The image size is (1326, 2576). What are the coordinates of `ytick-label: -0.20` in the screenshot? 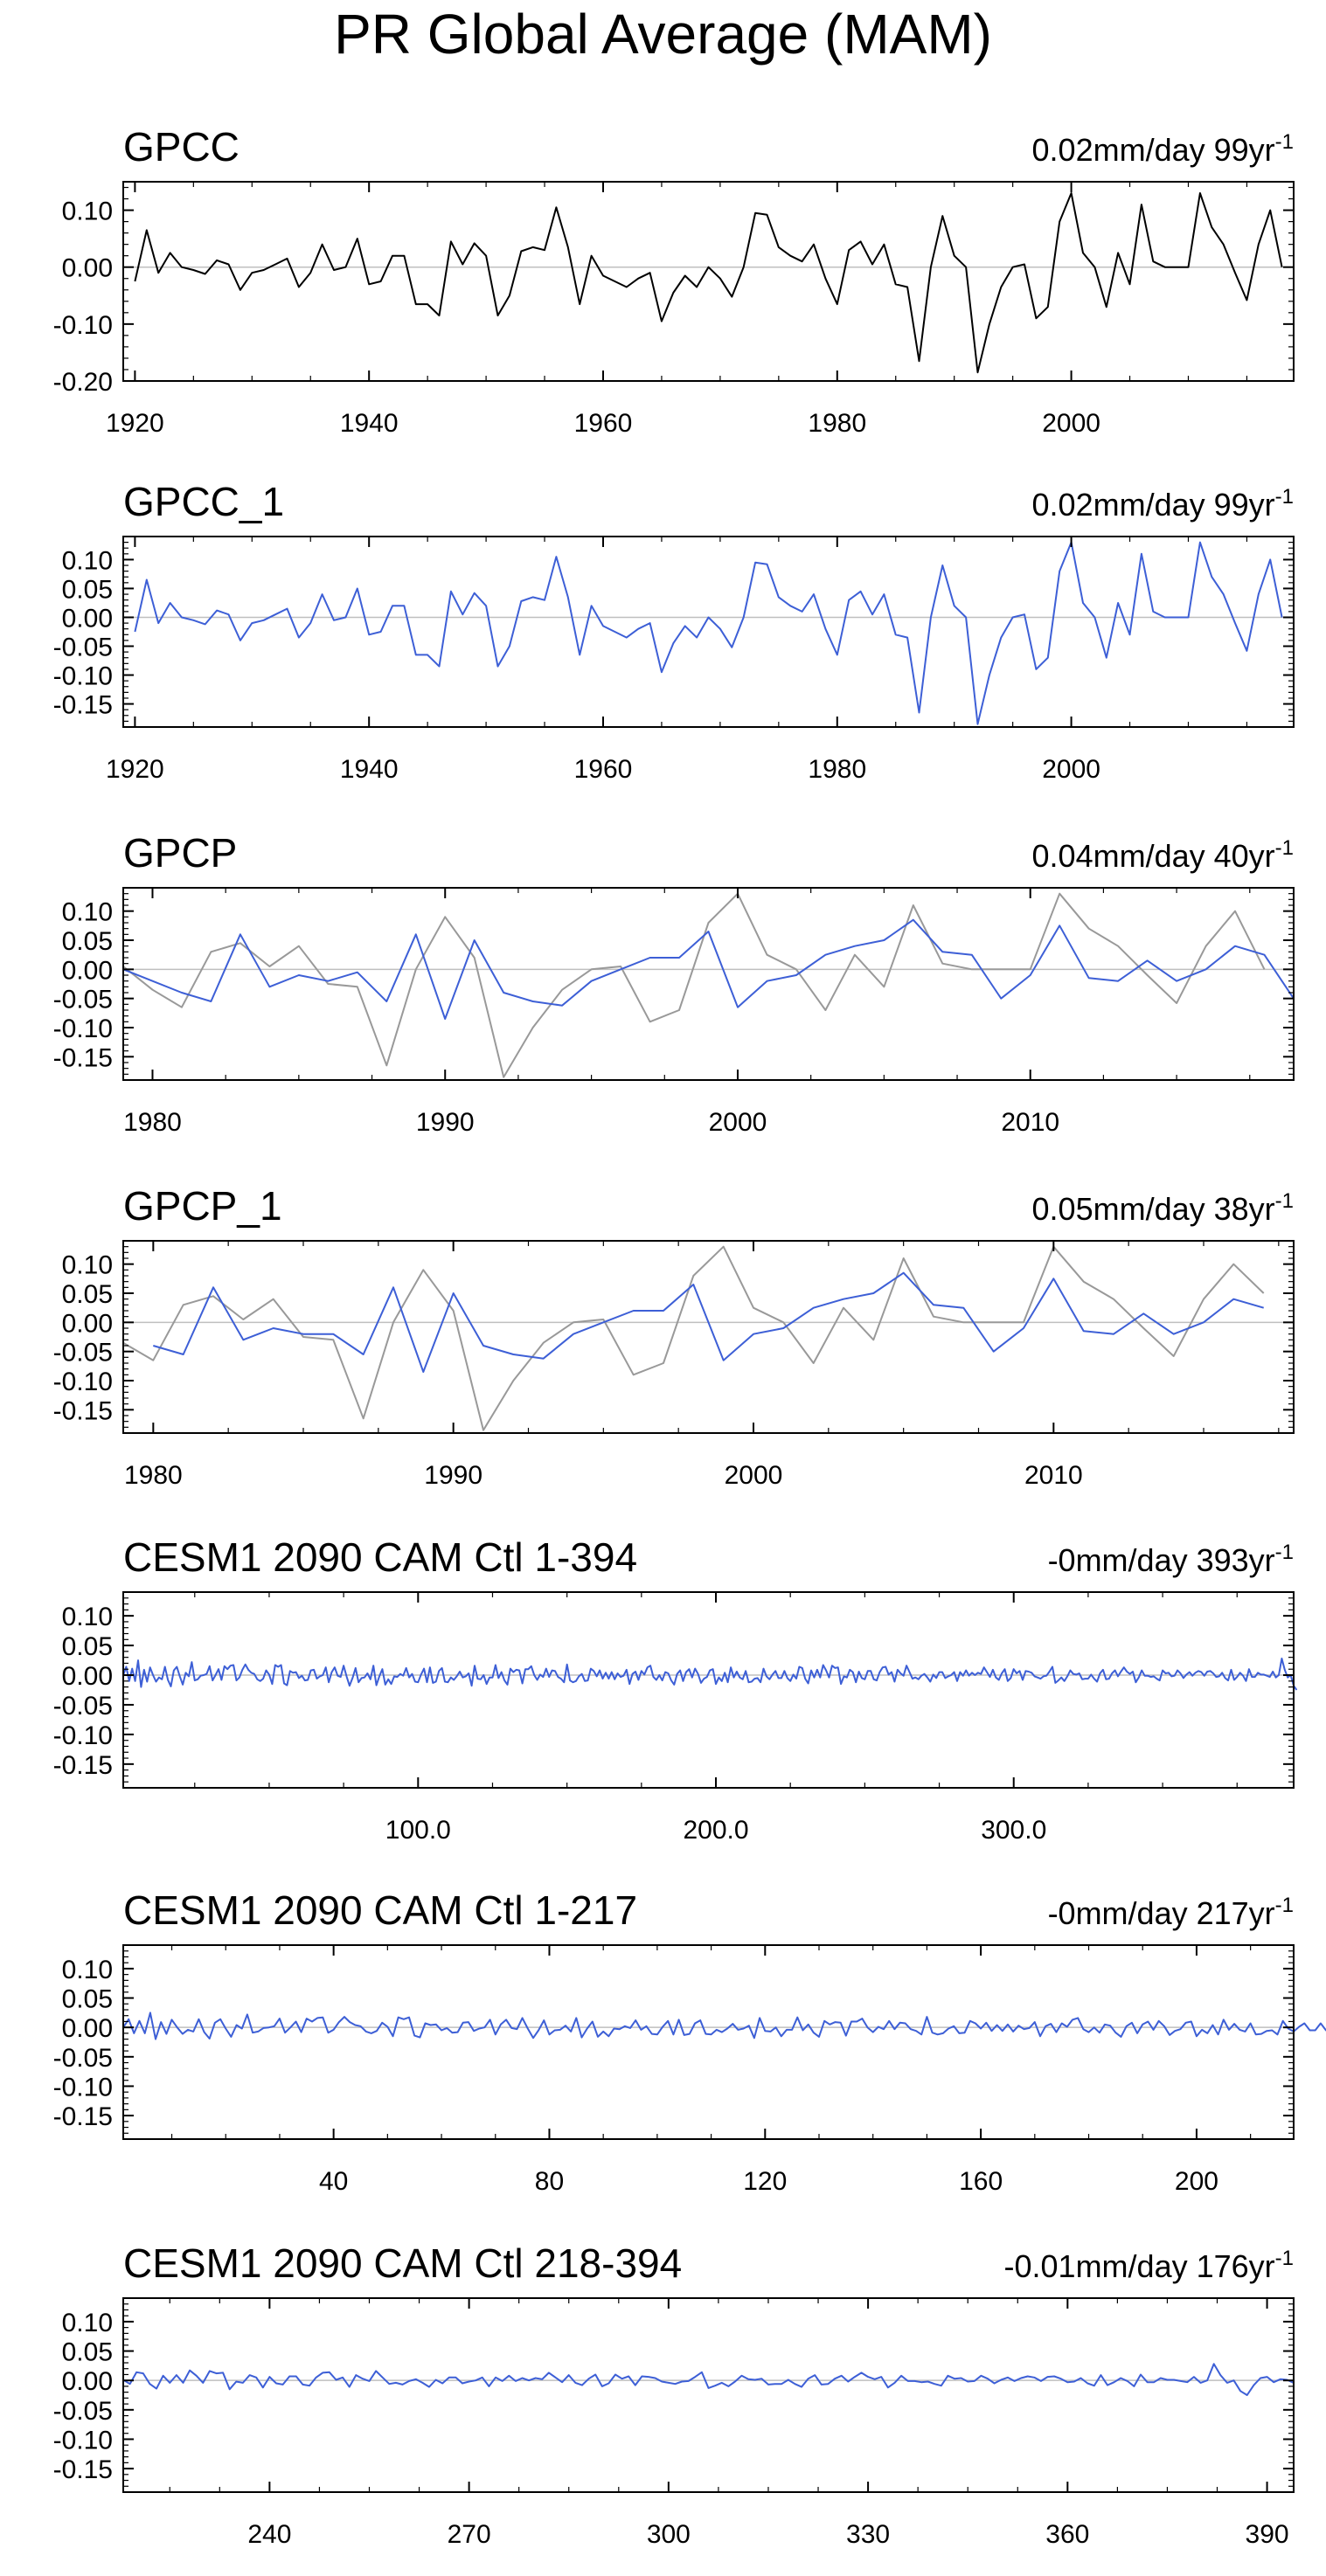 It's located at (83, 382).